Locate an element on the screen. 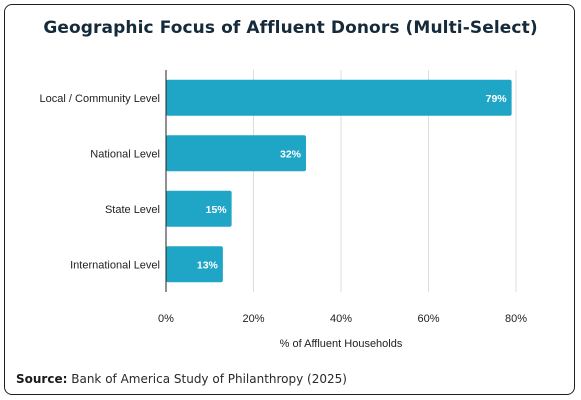  bar-value-label: 32% is located at coordinates (291, 154).